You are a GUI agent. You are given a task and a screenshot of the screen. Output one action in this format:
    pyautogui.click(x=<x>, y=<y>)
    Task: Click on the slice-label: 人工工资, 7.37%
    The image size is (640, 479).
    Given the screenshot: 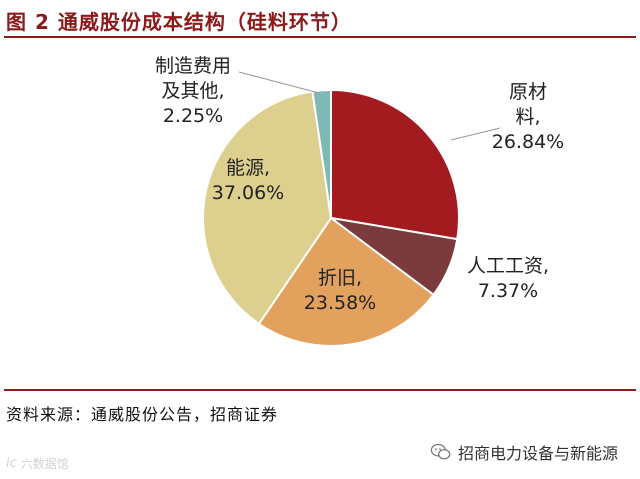 What is the action you would take?
    pyautogui.click(x=508, y=278)
    